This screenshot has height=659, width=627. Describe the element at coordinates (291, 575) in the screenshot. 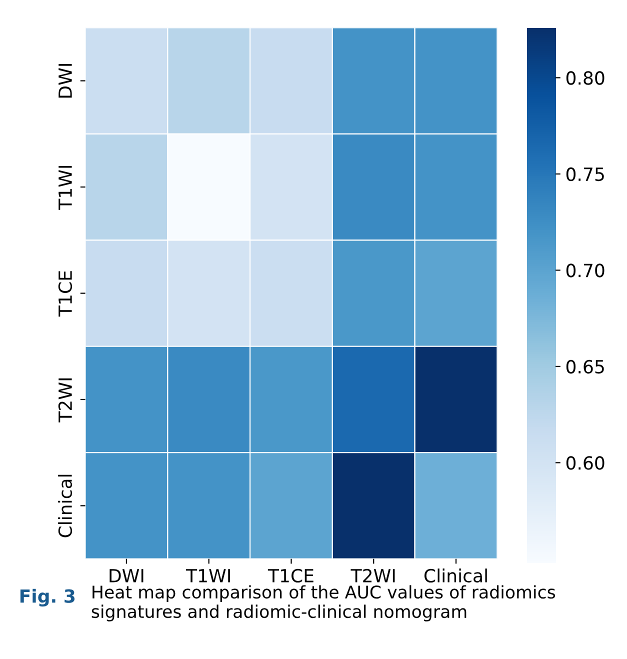

I see `x-tick-label: T1CE` at that location.